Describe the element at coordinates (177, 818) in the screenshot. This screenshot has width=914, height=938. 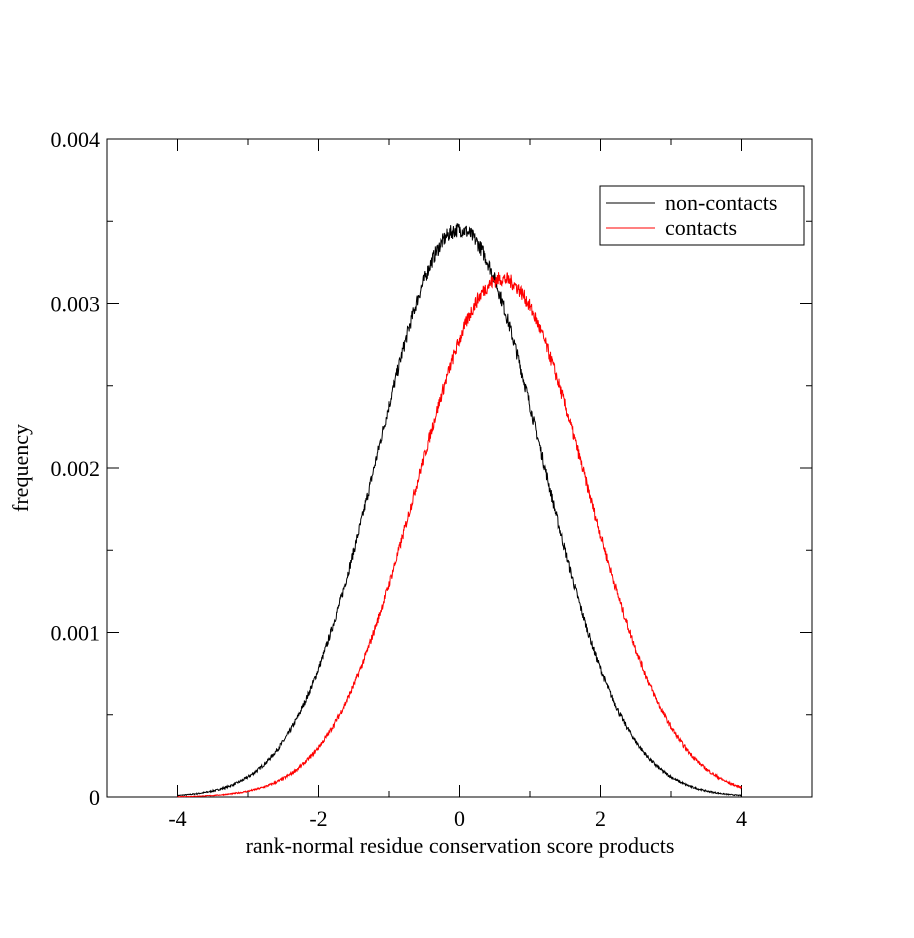
I see `x-tick-label: -4` at that location.